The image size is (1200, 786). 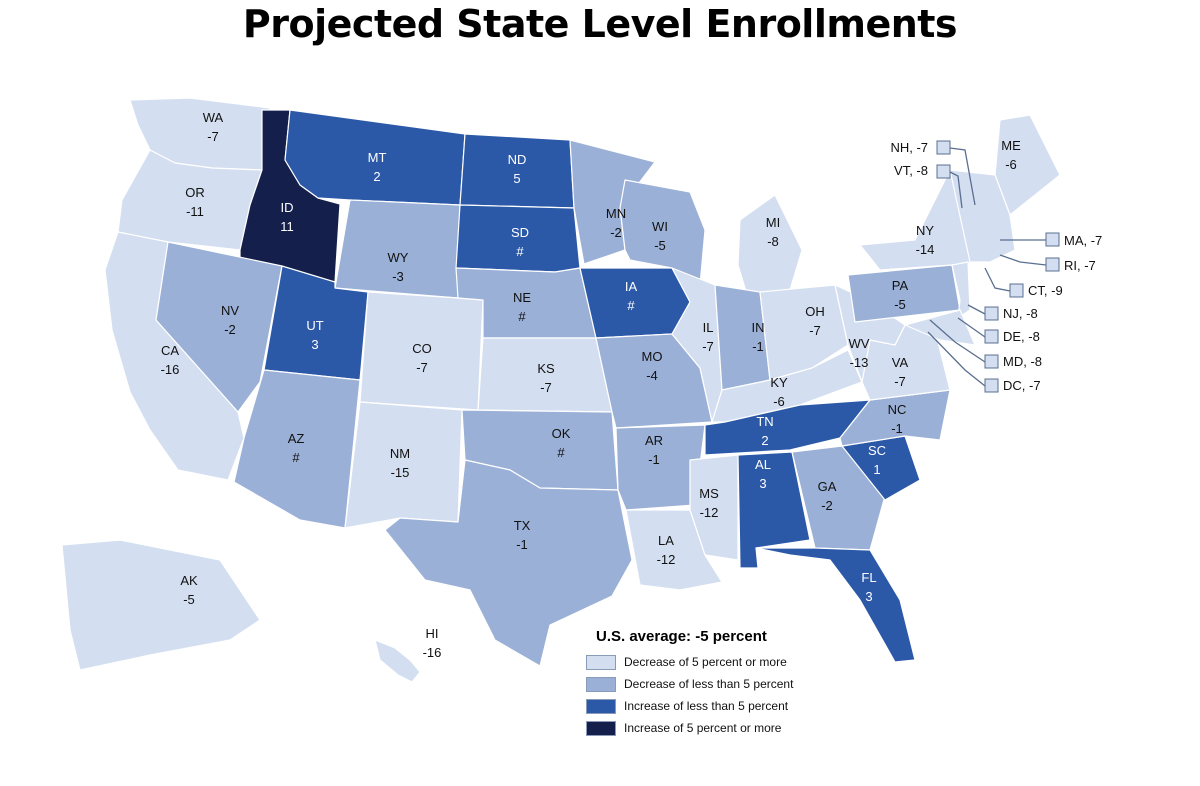 What do you see at coordinates (522, 535) in the screenshot?
I see `state-label-tx: TX -1` at bounding box center [522, 535].